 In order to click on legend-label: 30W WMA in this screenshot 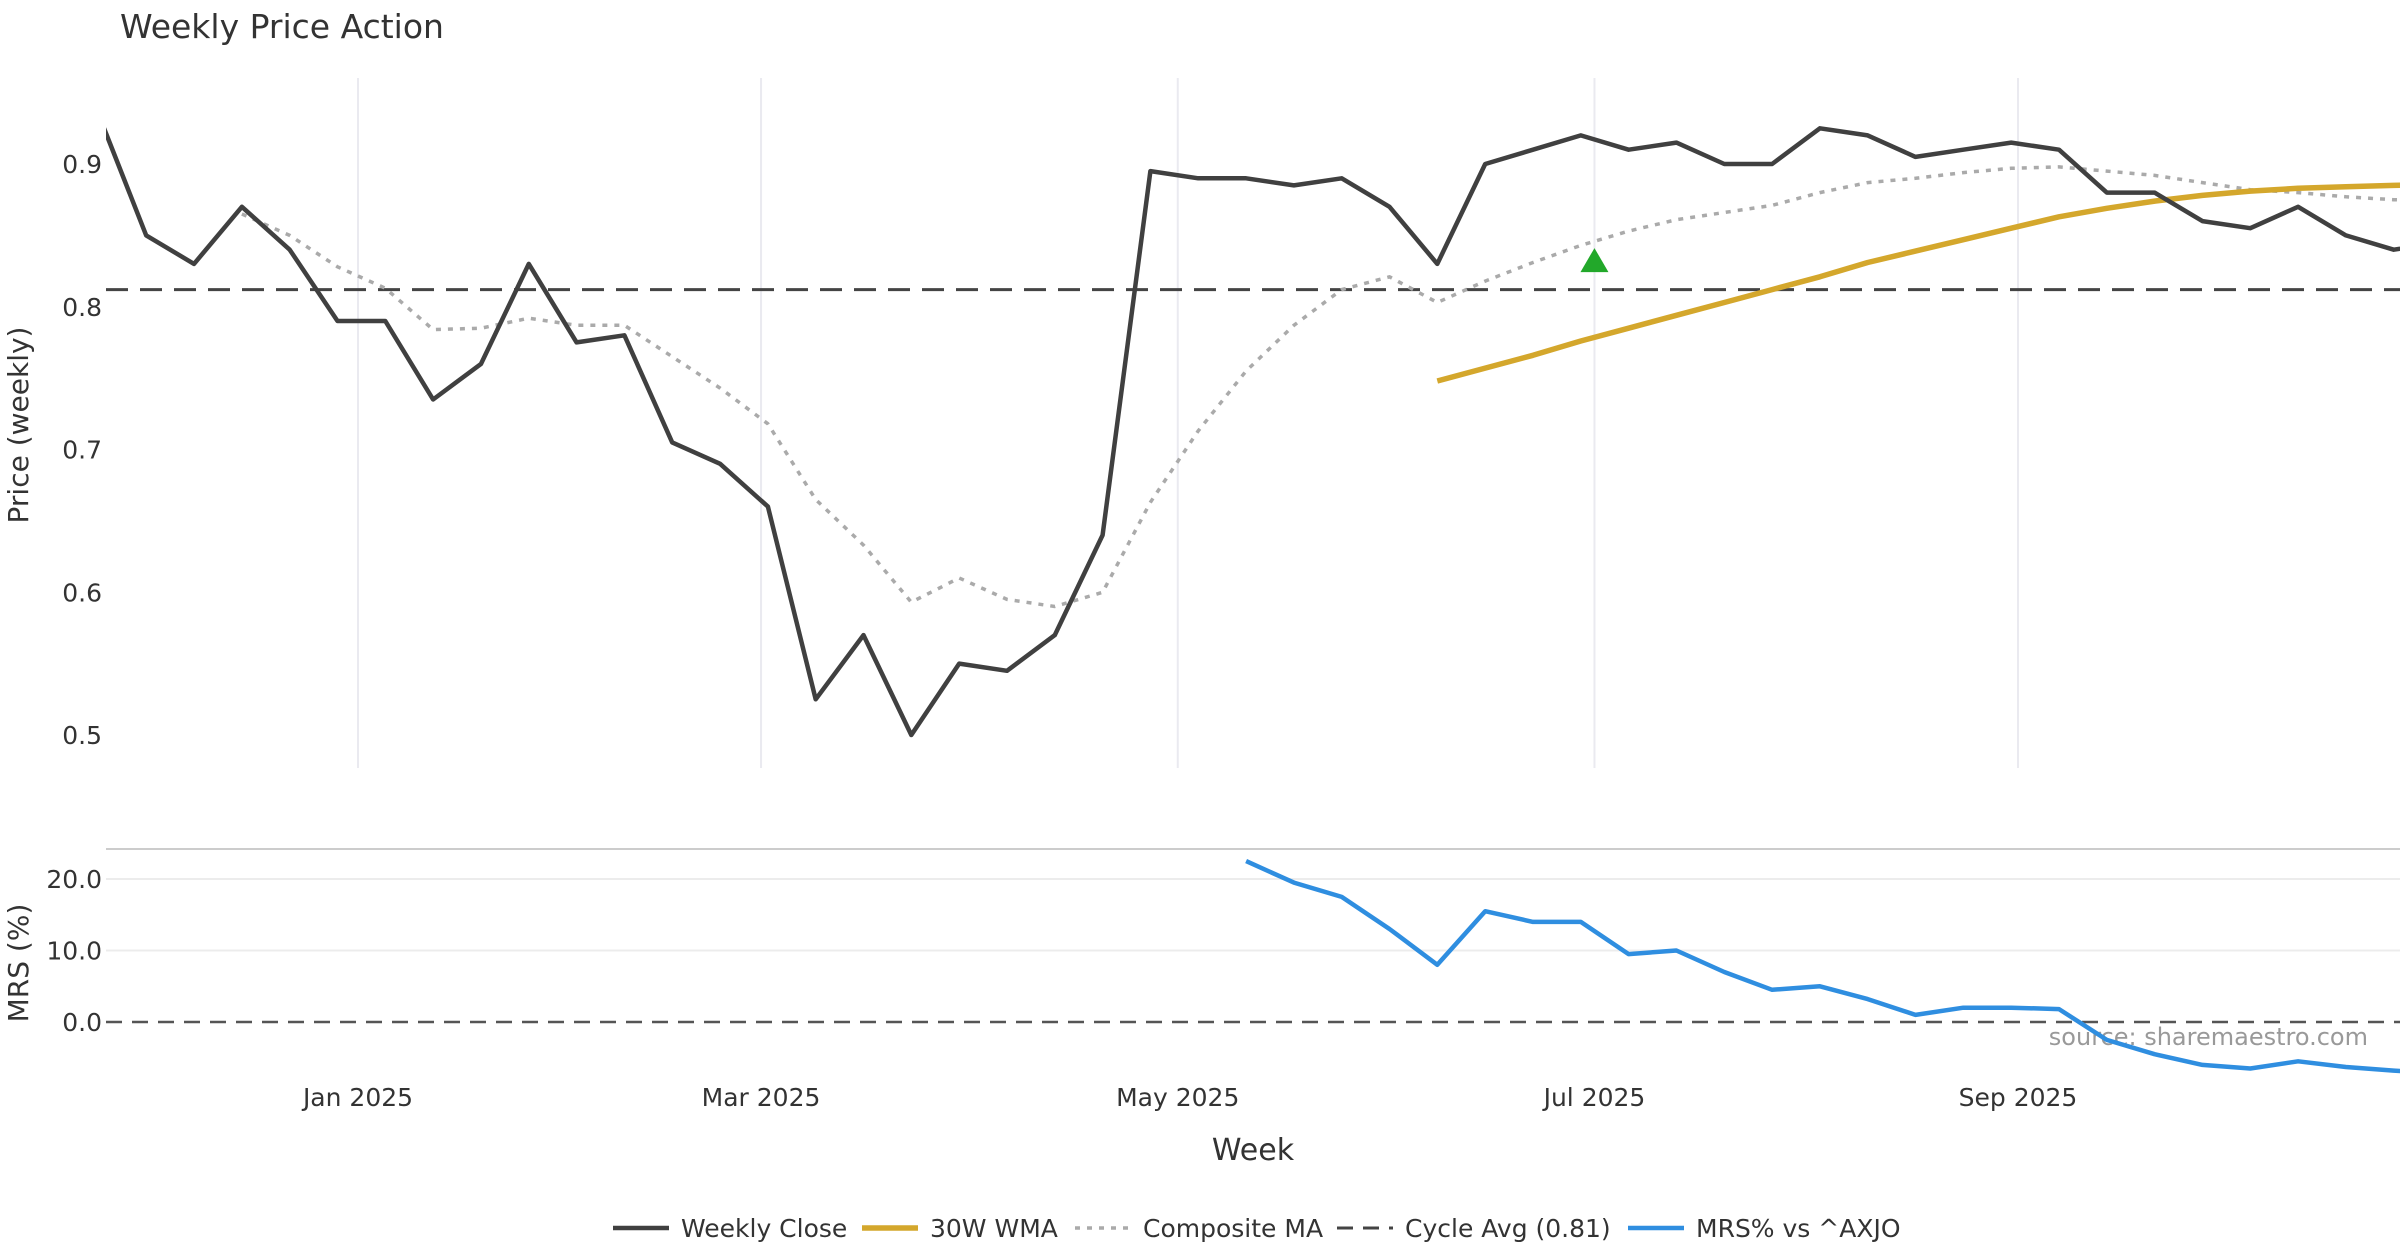, I will do `click(994, 1228)`.